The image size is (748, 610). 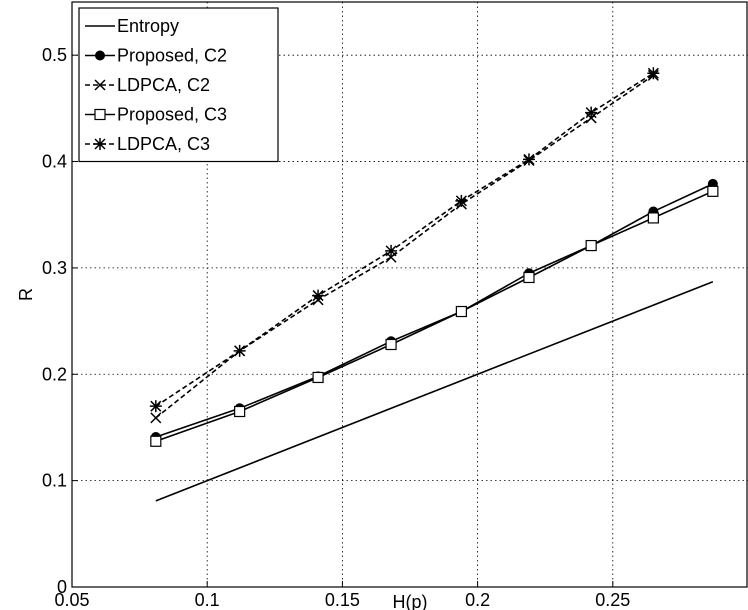 I want to click on legend-label: Proposed, C3, so click(x=172, y=115).